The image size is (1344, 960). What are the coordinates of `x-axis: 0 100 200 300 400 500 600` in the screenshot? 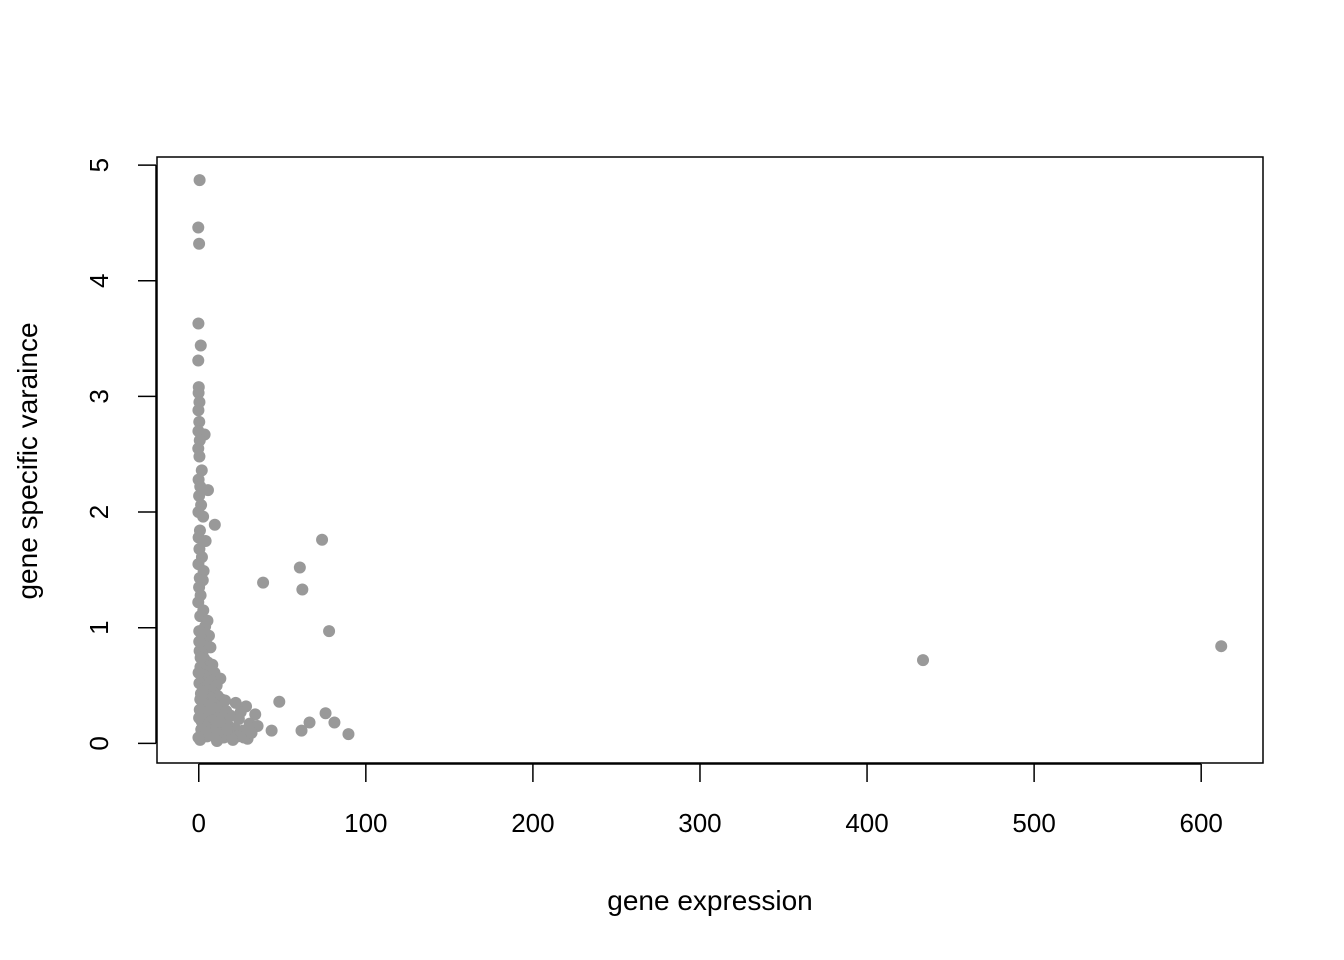 It's located at (707, 800).